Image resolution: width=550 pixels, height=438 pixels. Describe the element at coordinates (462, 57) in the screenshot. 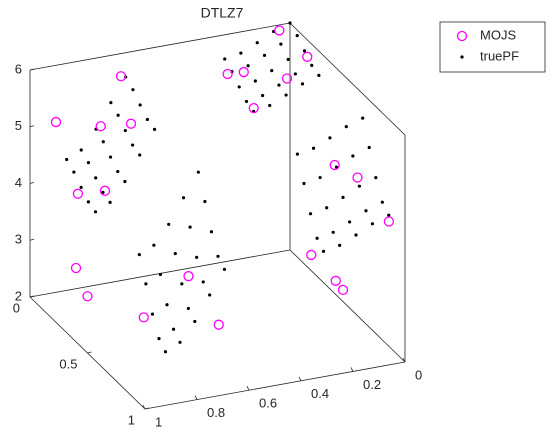

I see `legend-marker` at that location.